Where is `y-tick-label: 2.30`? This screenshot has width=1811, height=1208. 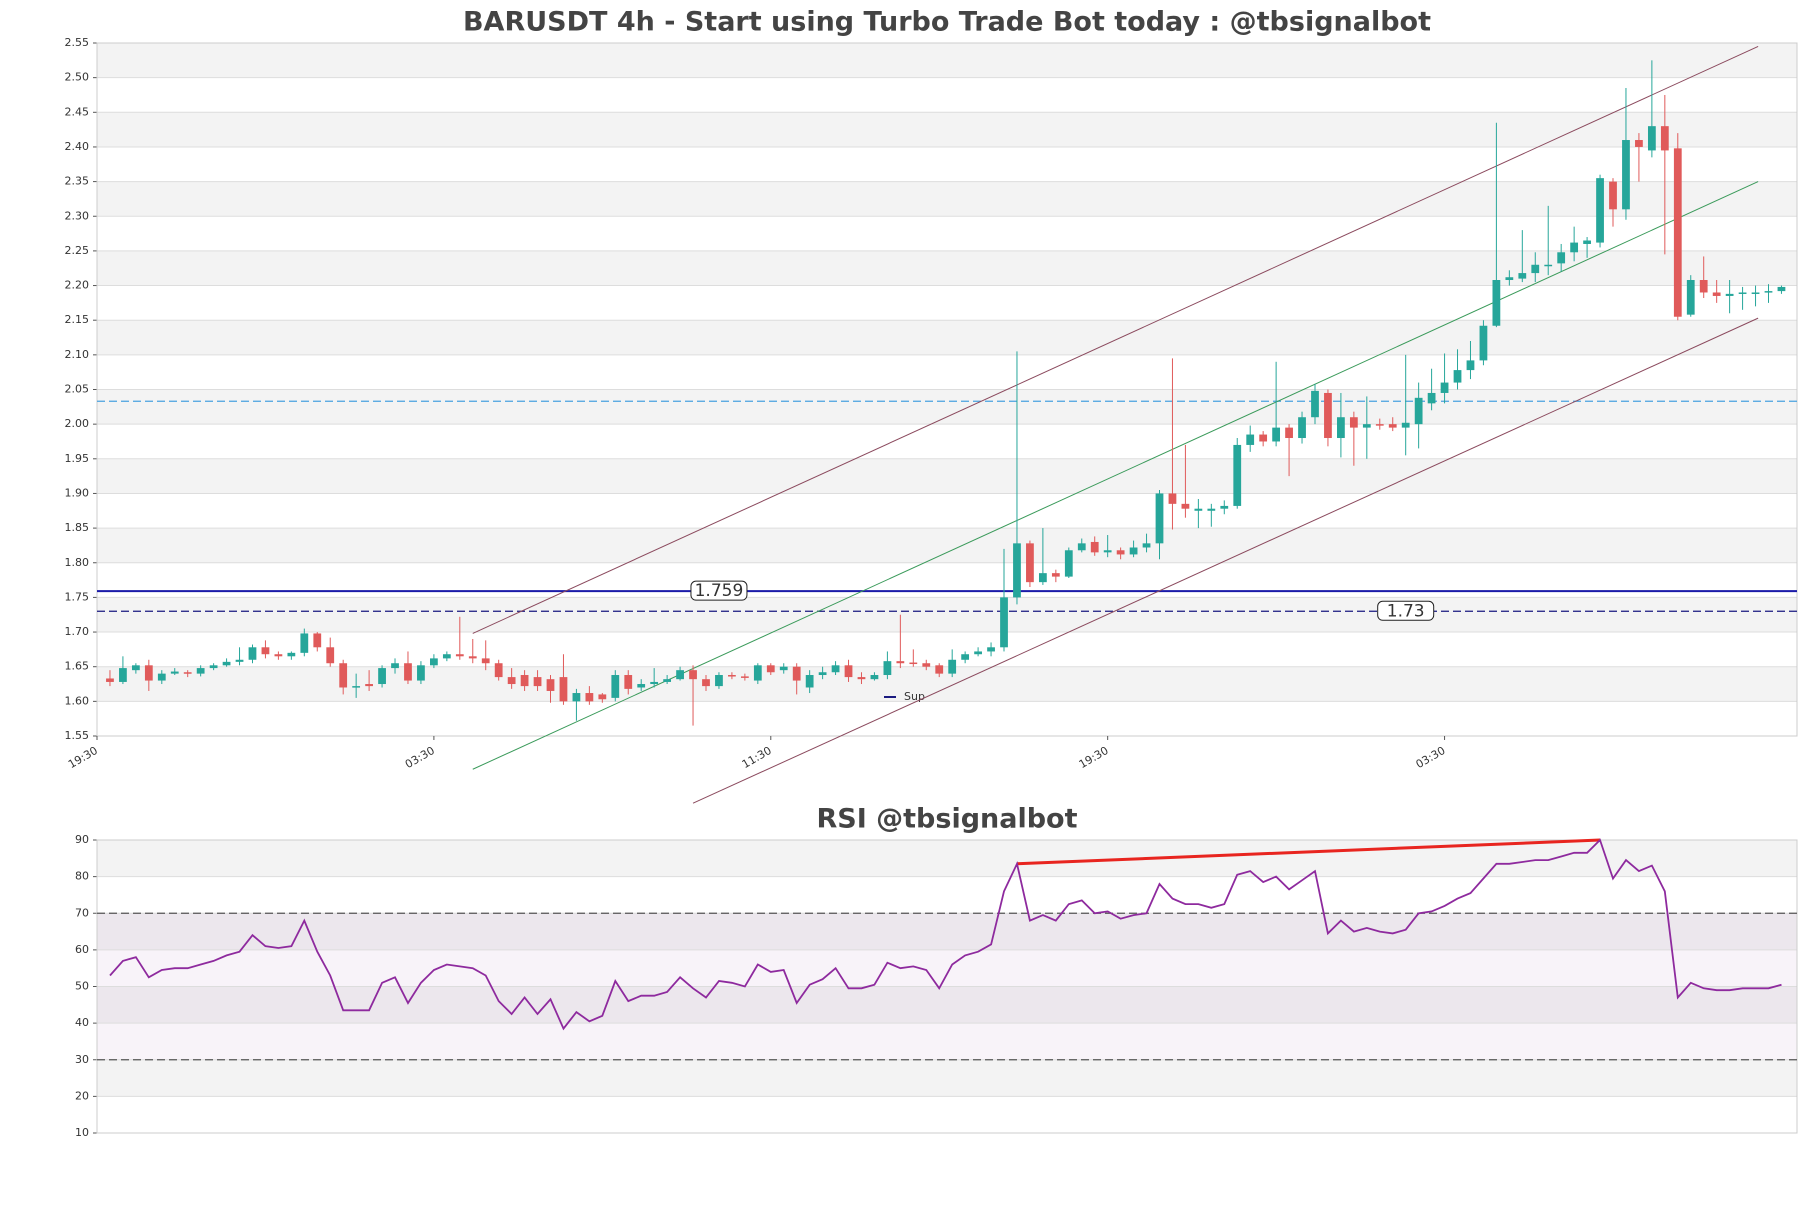 y-tick-label: 2.30 is located at coordinates (77, 215).